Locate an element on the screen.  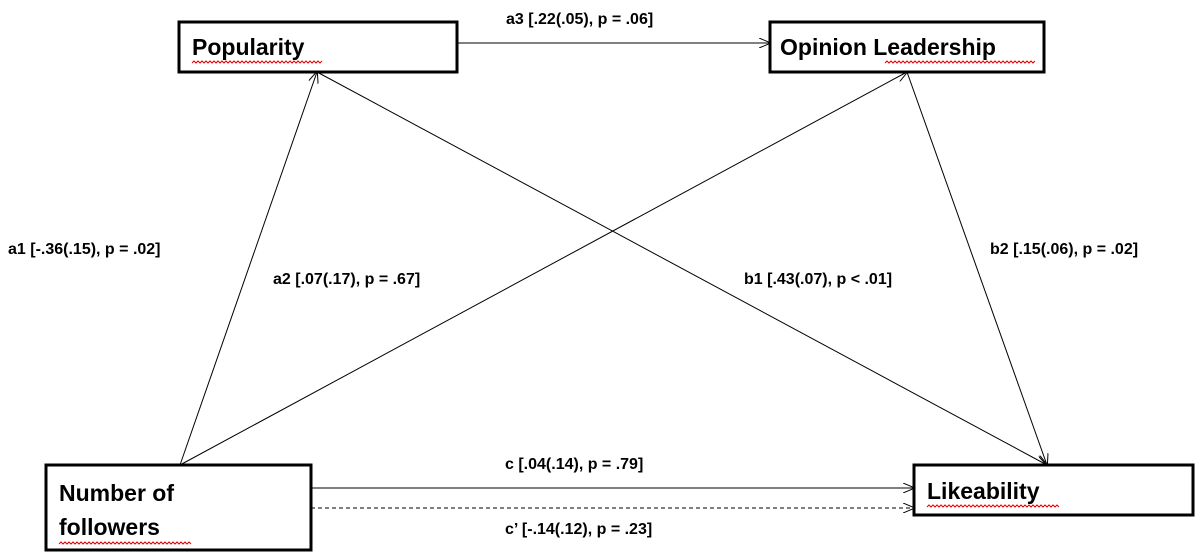
node-popularity-label: Popularity is located at coordinates (248, 47).